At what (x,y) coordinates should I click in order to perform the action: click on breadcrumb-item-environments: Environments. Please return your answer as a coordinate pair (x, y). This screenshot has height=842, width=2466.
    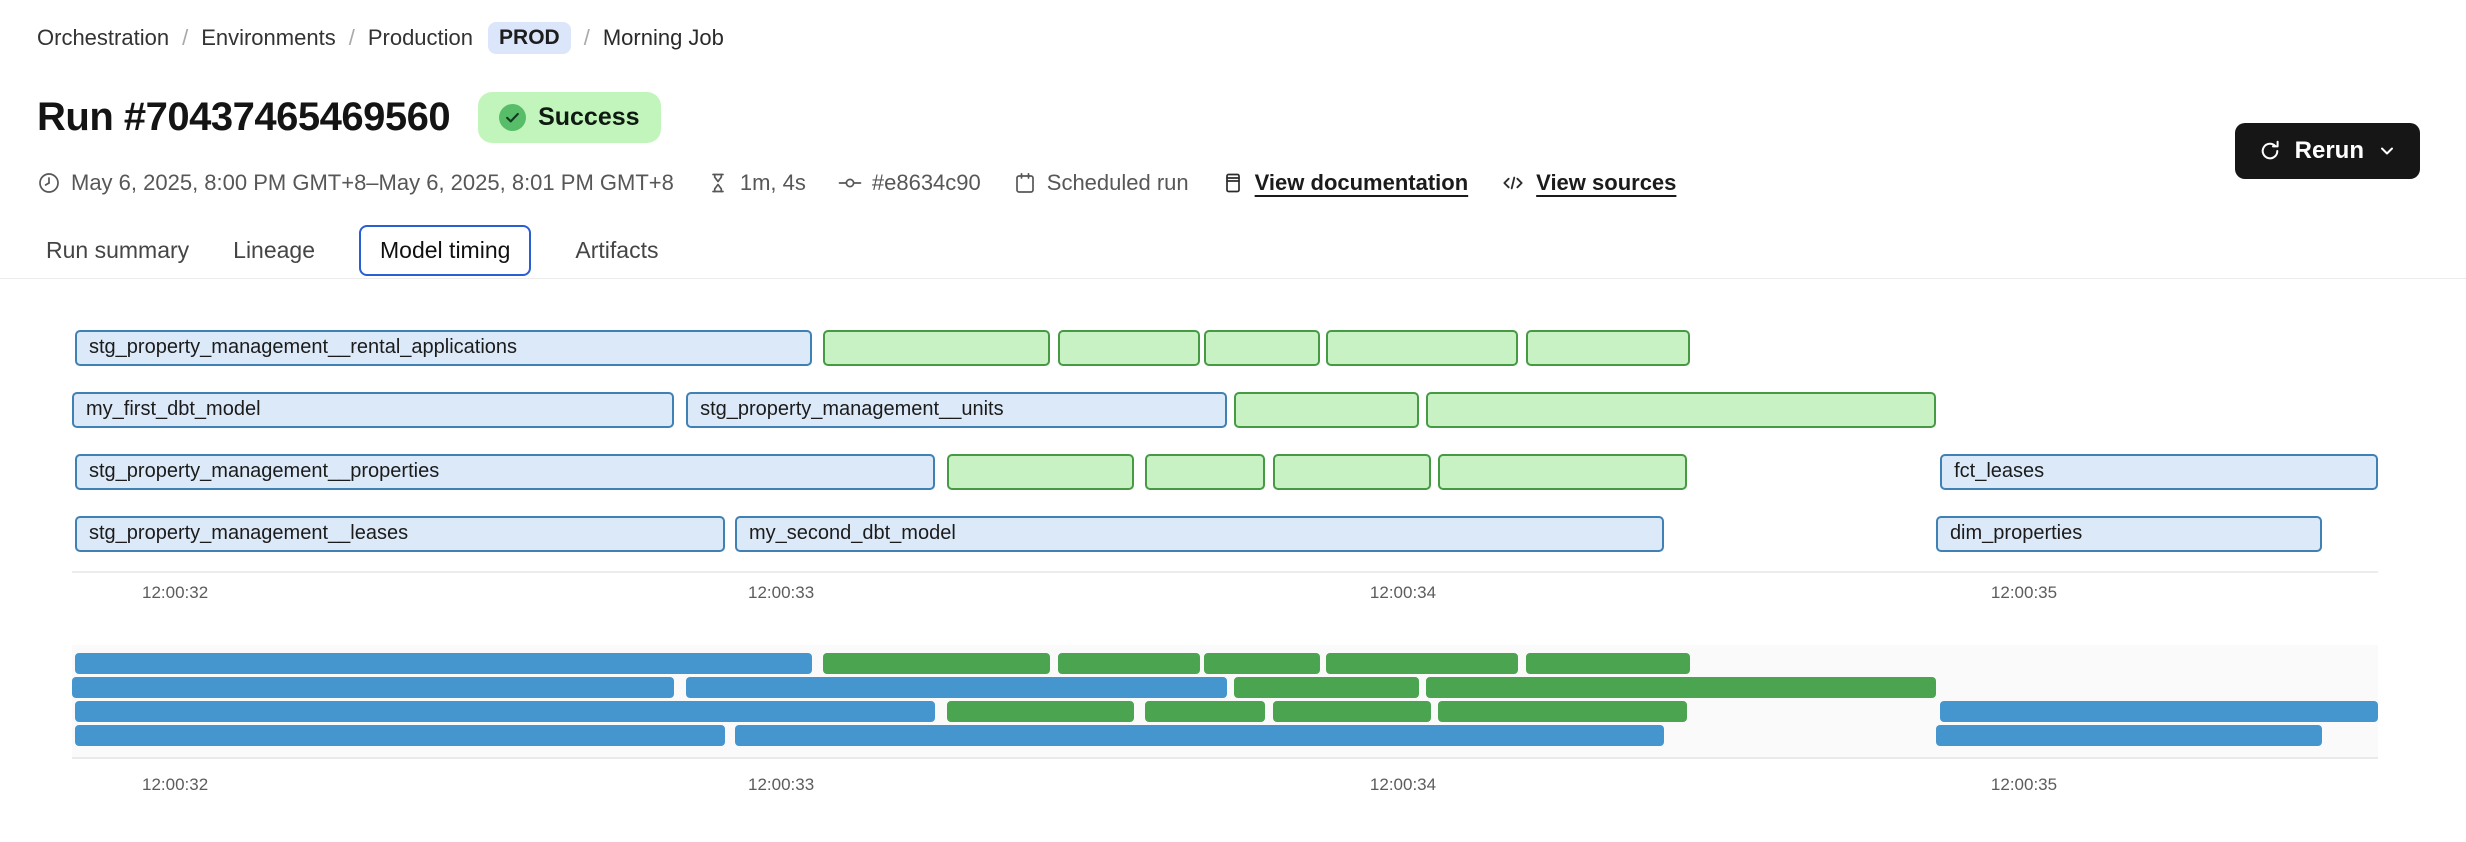
    Looking at the image, I should click on (268, 37).